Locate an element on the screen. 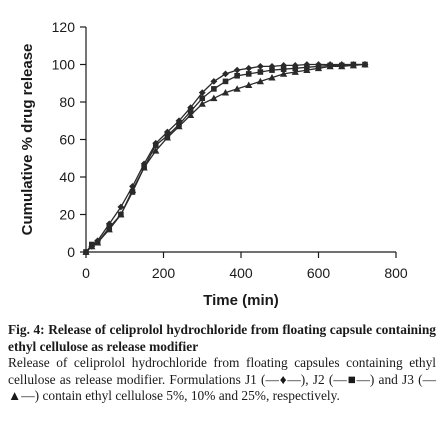 This screenshot has height=428, width=444. x-axis: 0 200 400 600 800 is located at coordinates (245, 266).